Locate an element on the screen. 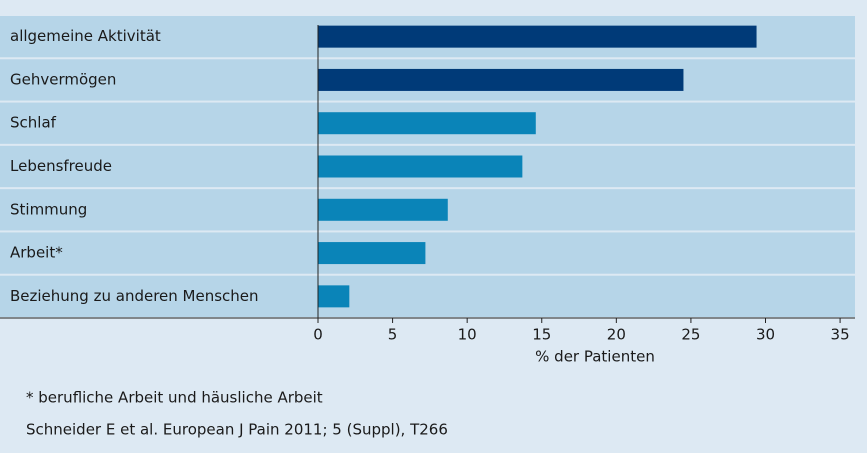  footnote: * berufliche Arbeit und häusliche Arbeit is located at coordinates (174, 398).